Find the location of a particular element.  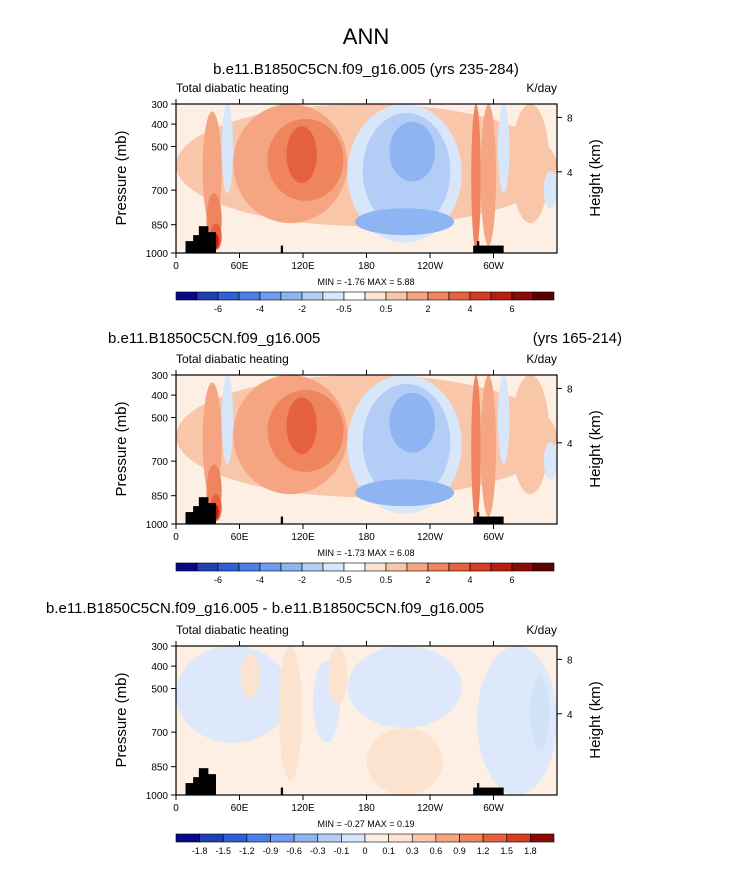

panel-2-ylabel: Pressure (mb) is located at coordinates (121, 448).